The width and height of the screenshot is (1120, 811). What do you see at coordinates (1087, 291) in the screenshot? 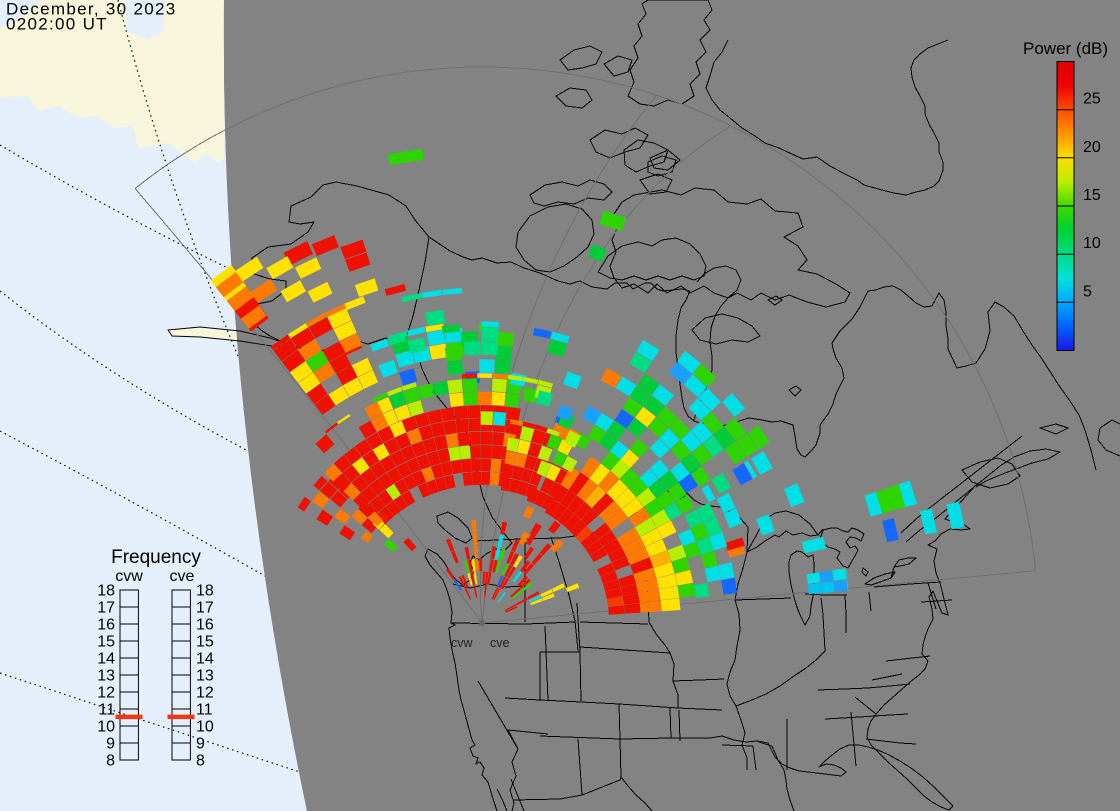
I see `svg-text: 5` at bounding box center [1087, 291].